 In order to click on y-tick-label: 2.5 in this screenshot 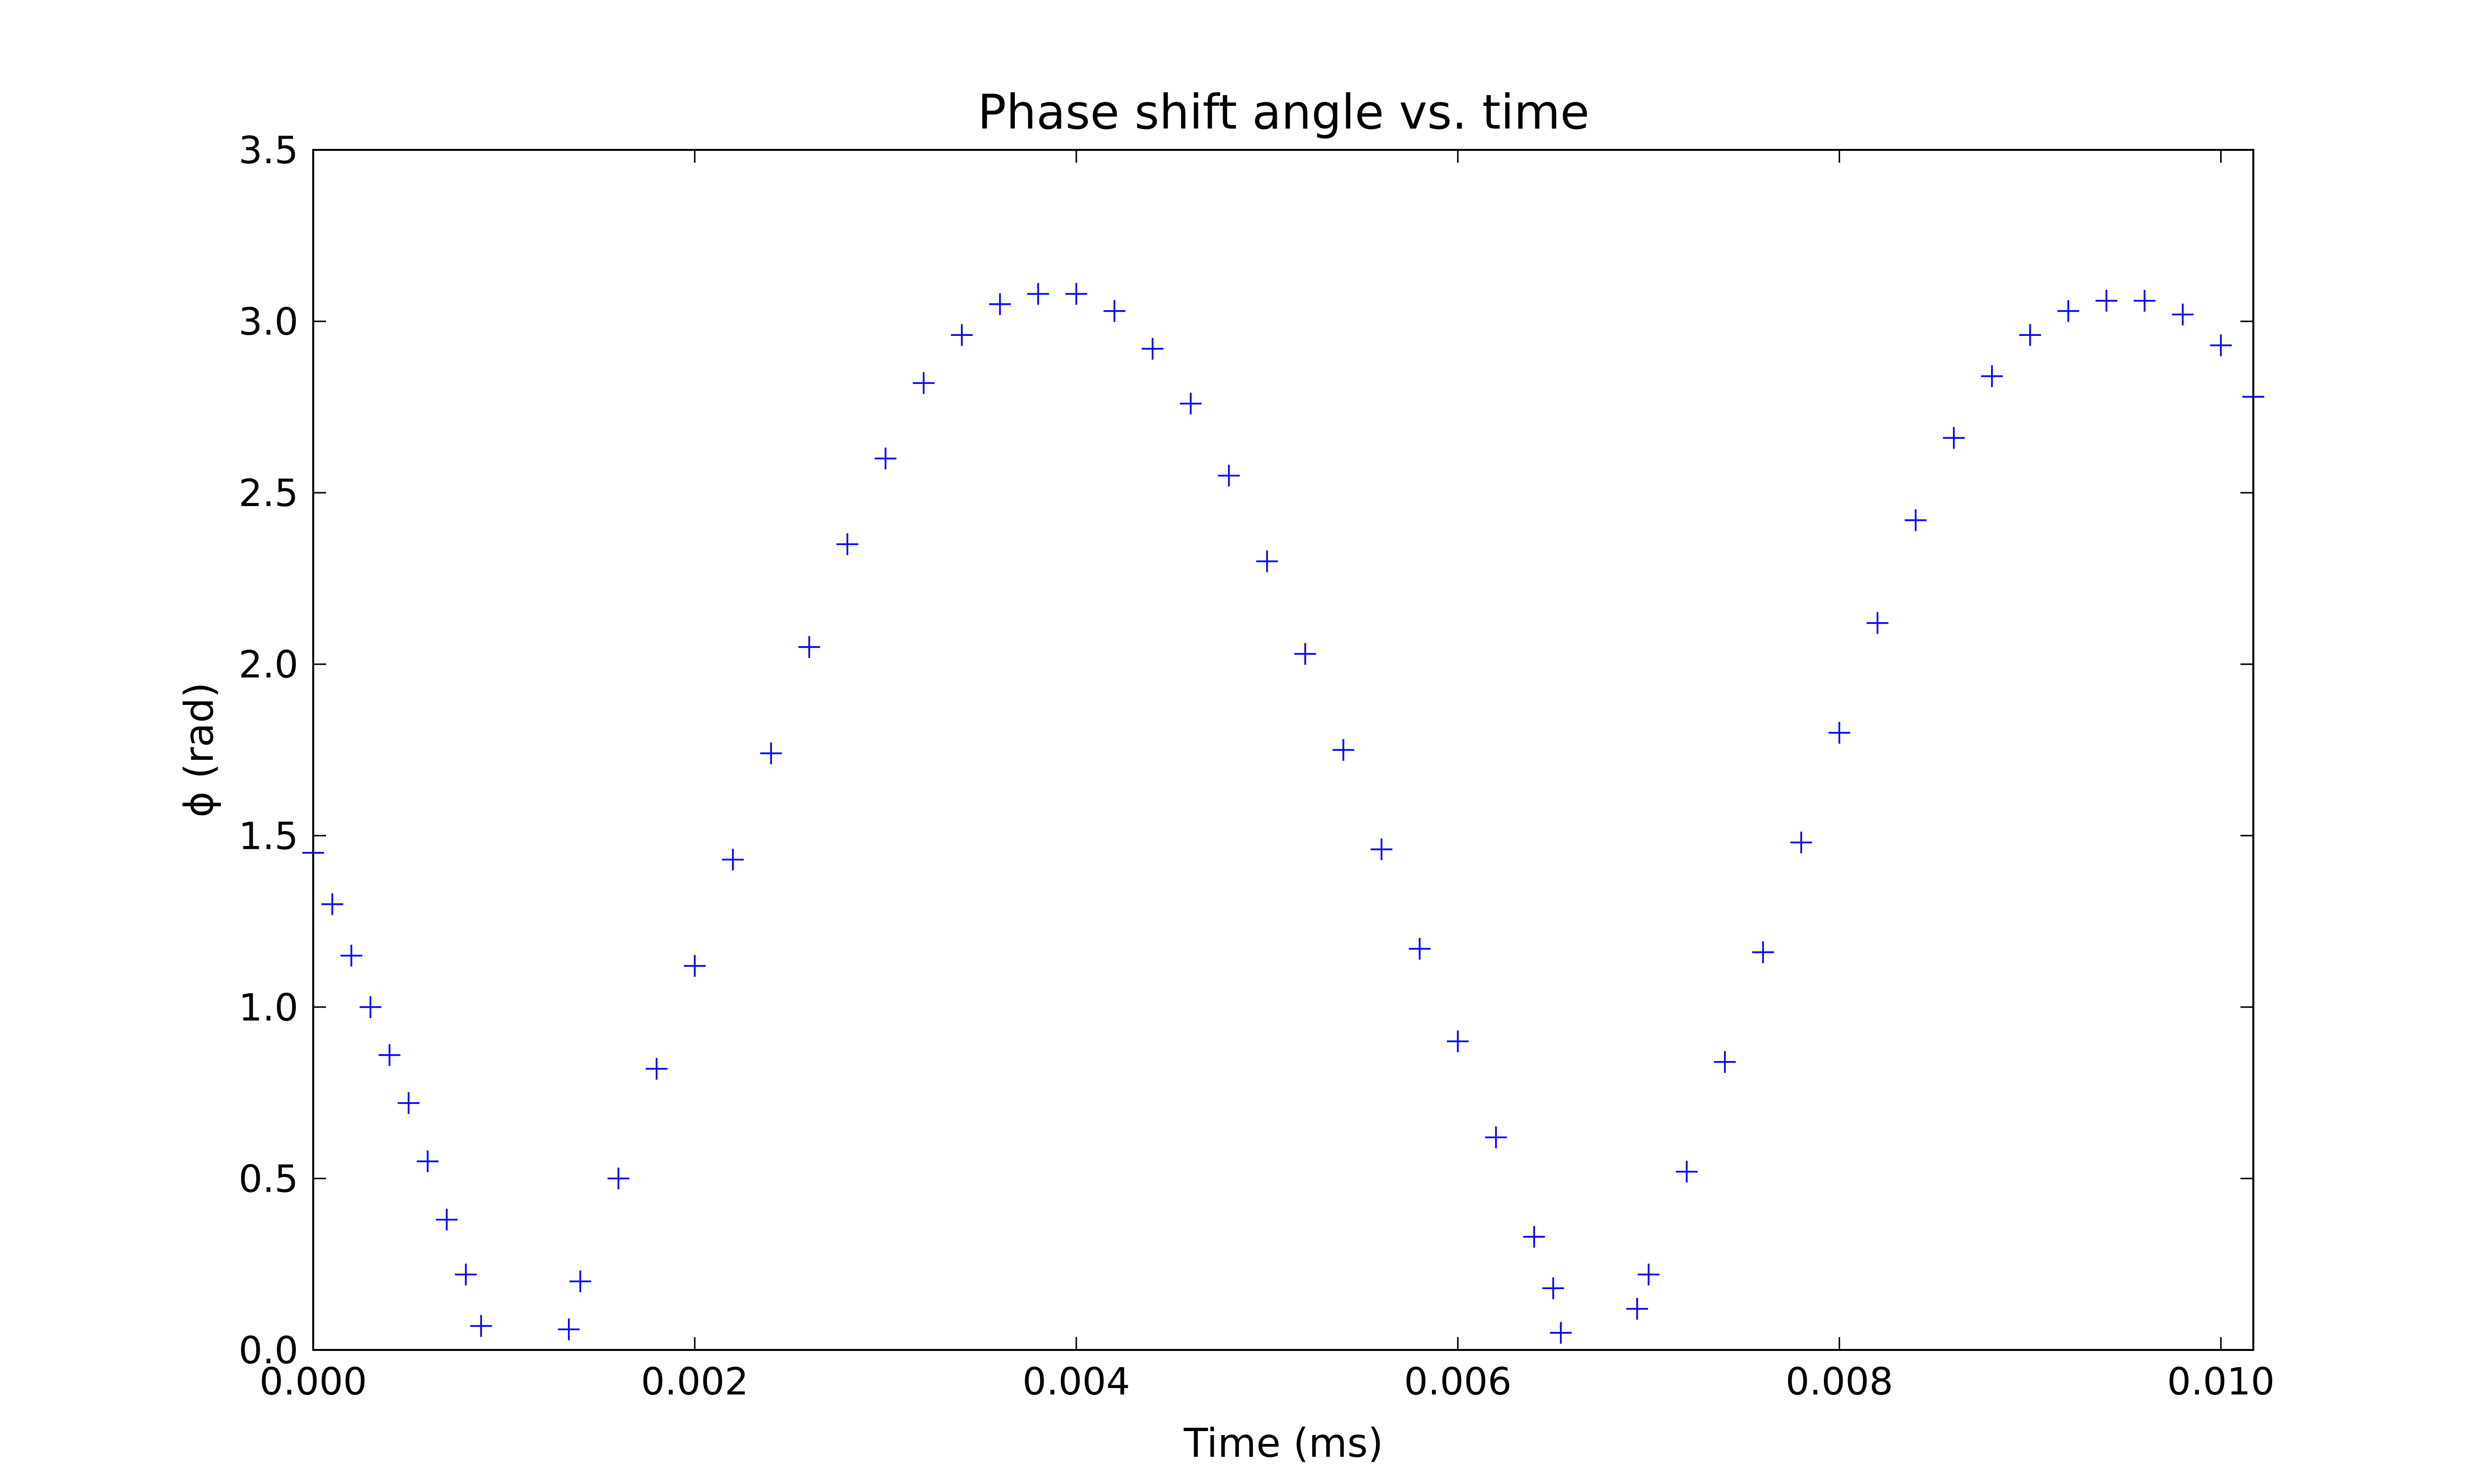, I will do `click(268, 493)`.